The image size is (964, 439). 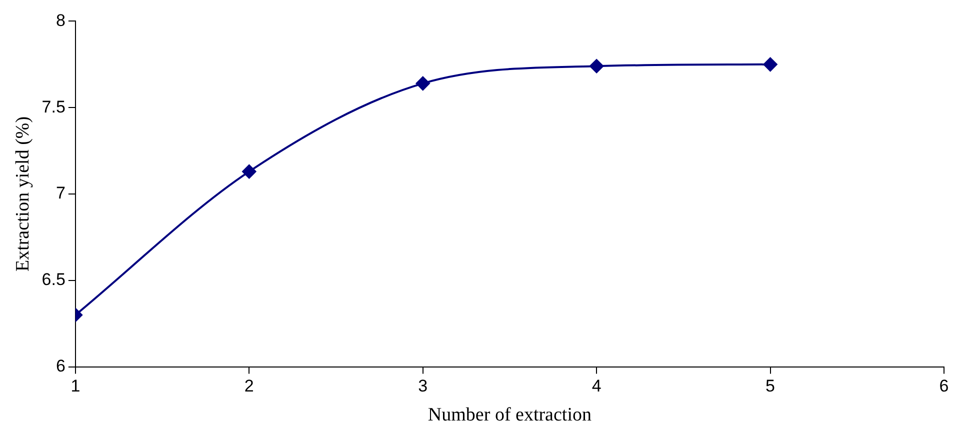 I want to click on y-tick-label: 8, so click(x=61, y=20).